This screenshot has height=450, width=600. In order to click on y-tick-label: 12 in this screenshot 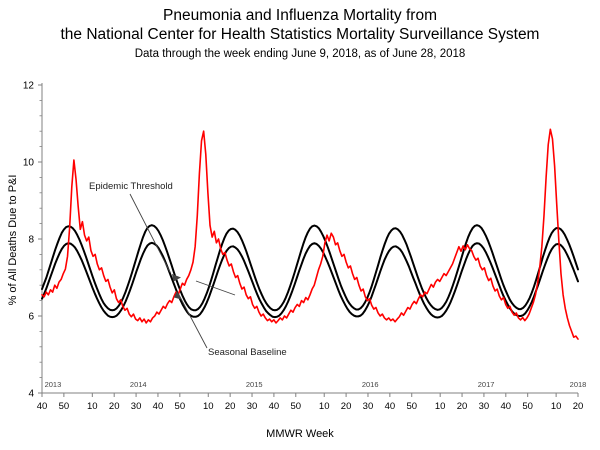, I will do `click(29, 86)`.